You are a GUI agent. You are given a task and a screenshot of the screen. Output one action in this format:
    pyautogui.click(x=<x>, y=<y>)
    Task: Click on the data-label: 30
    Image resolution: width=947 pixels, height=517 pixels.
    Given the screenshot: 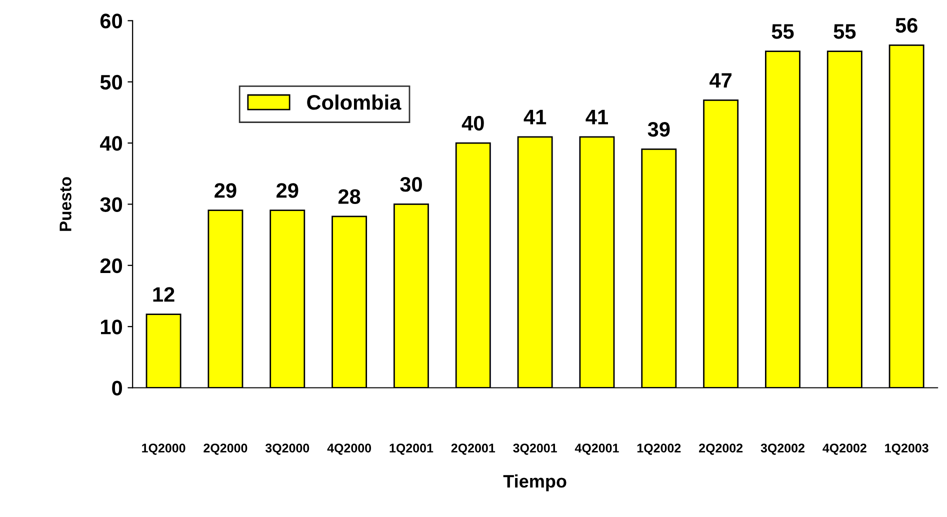 What is the action you would take?
    pyautogui.click(x=411, y=184)
    